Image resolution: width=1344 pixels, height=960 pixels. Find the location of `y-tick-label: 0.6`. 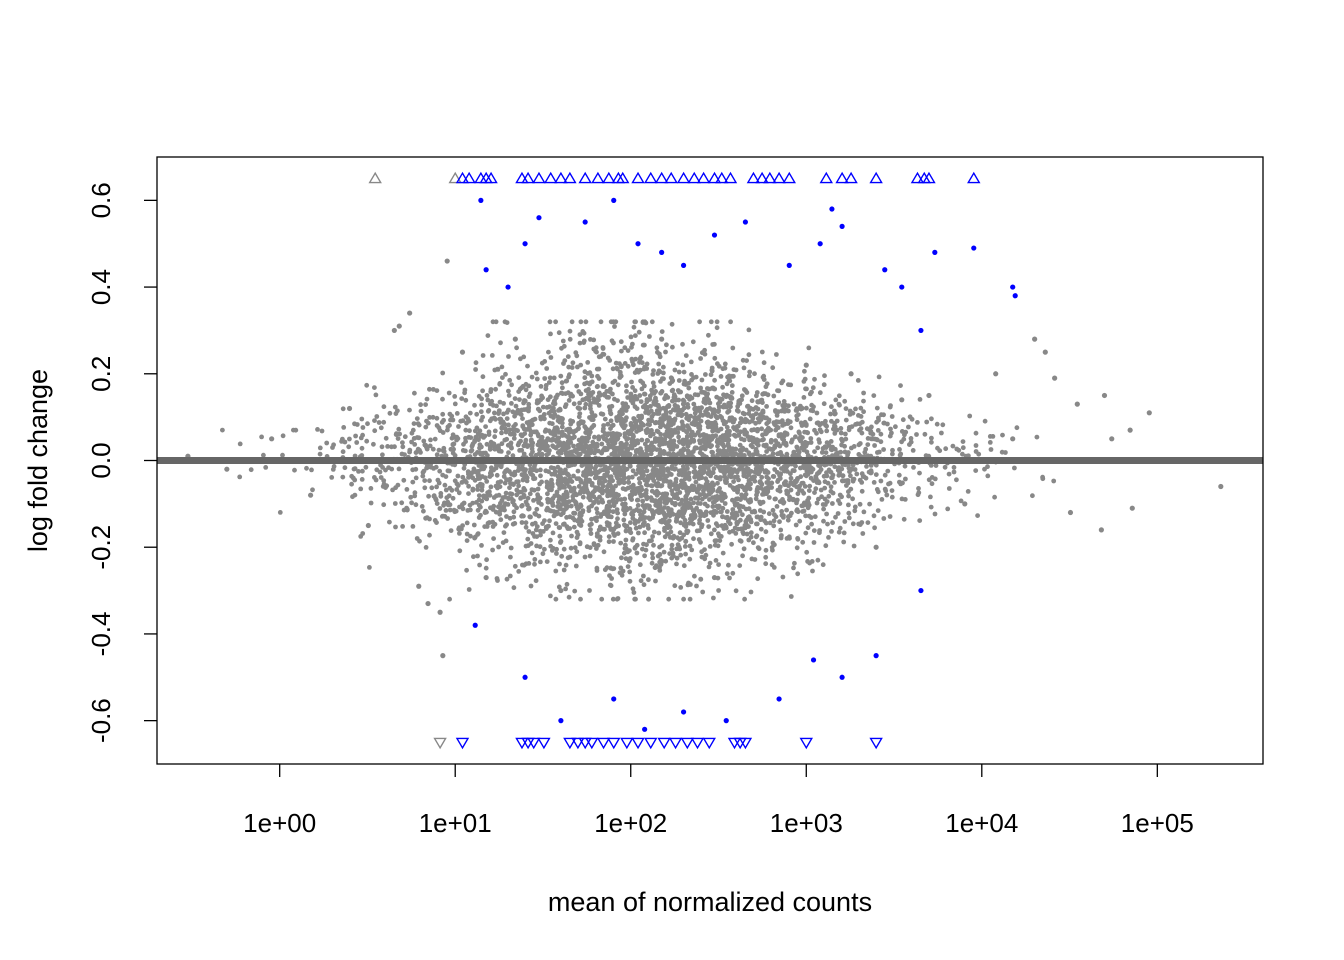

y-tick-label: 0.6 is located at coordinates (101, 200).